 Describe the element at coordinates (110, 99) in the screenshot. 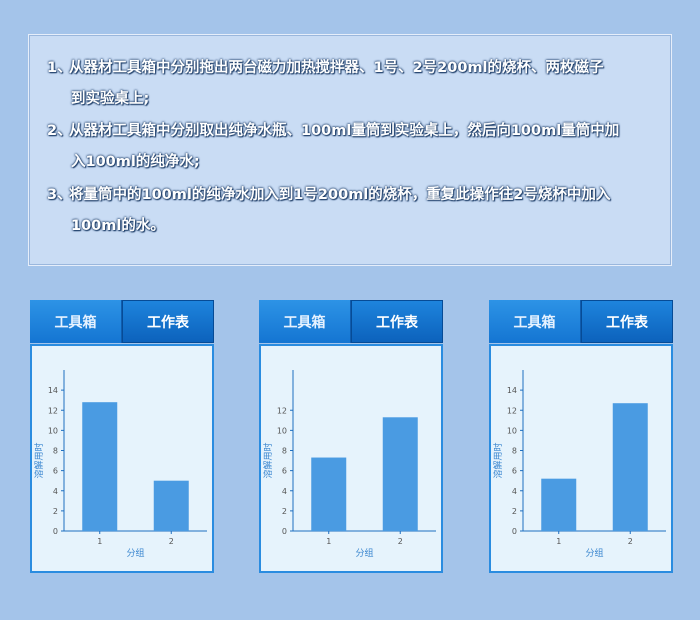

I see `step-text-continued: 到实验桌上;` at that location.